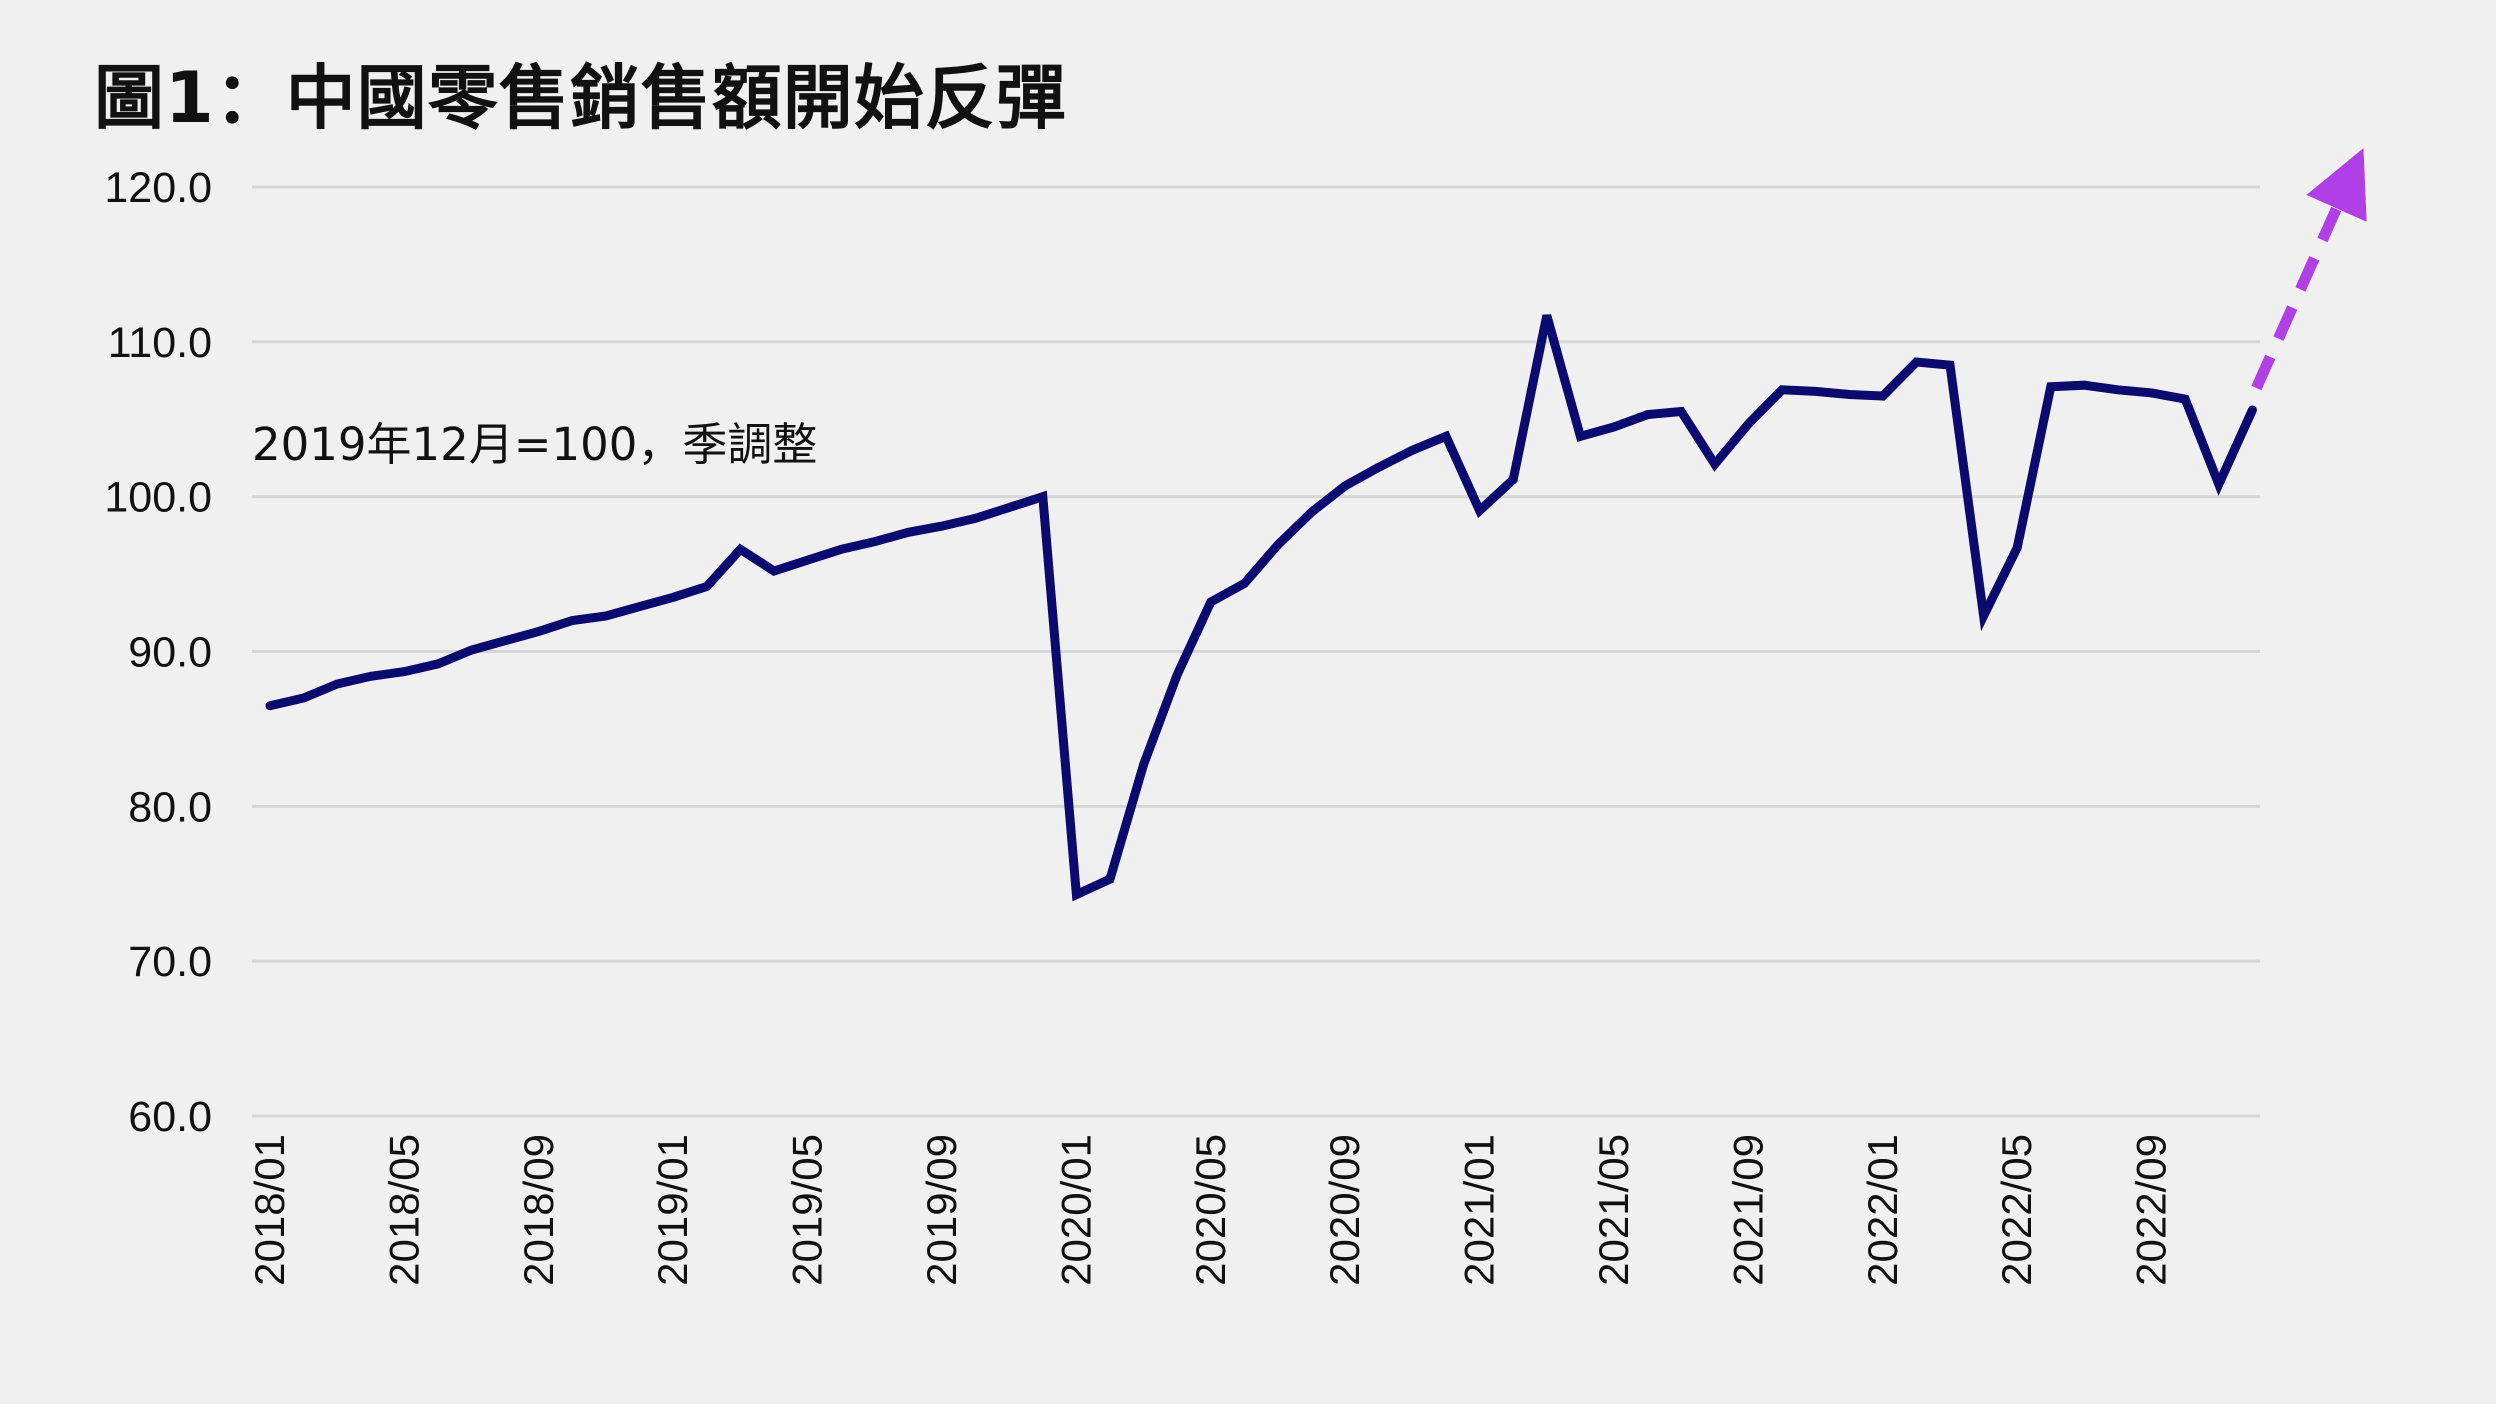  Describe the element at coordinates (2016, 1210) in the screenshot. I see `x-tick-label: 2022/05` at that location.